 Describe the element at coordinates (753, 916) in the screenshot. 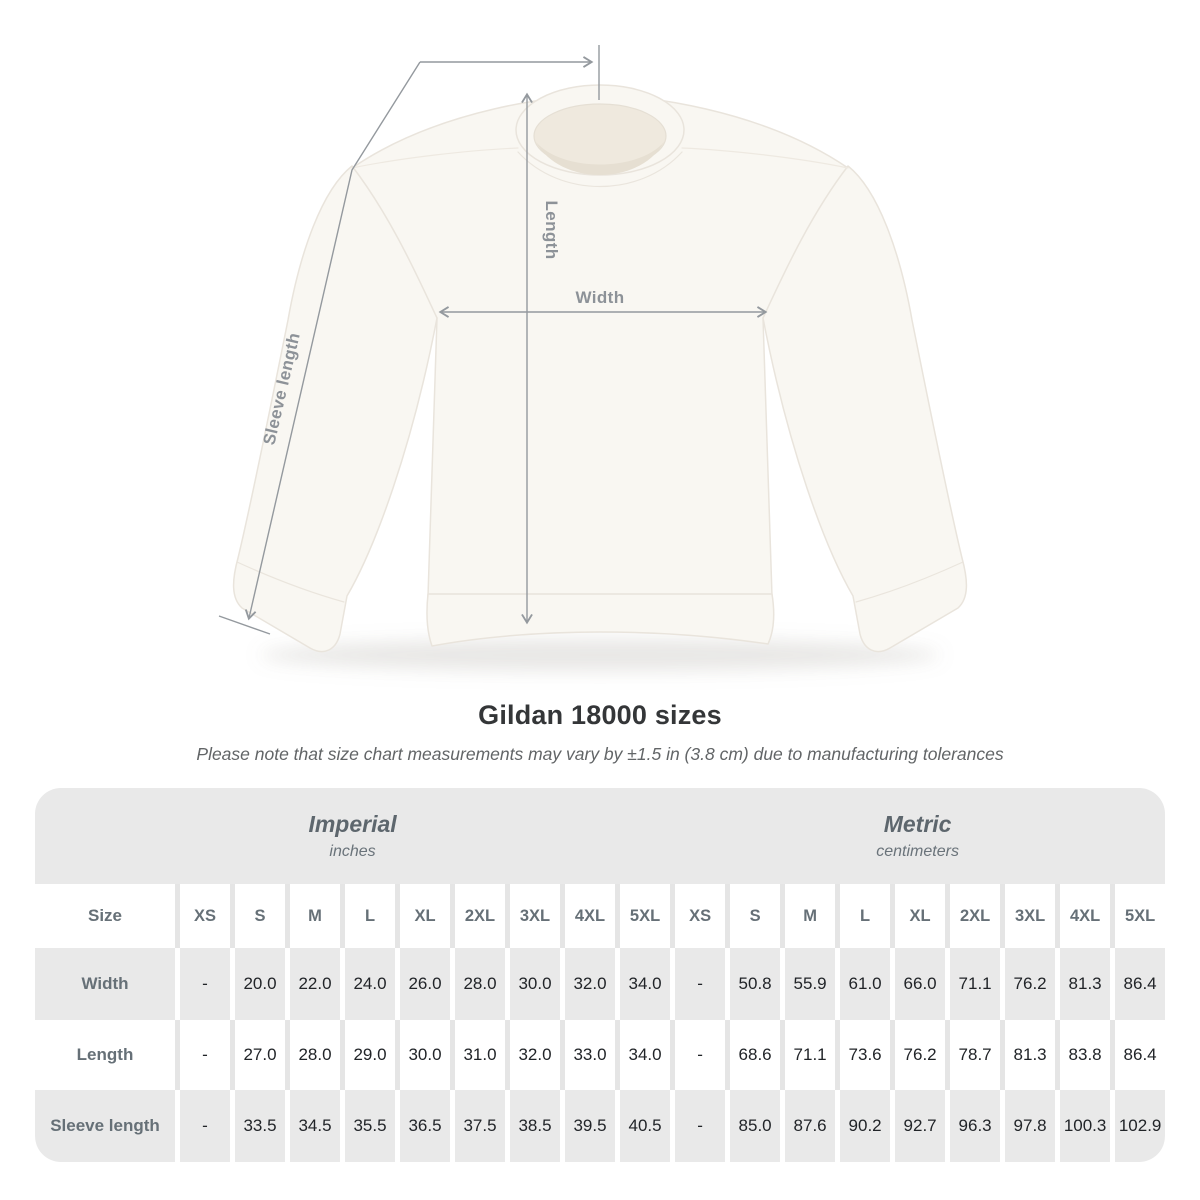

I see `col-header-metric-s: S` at that location.